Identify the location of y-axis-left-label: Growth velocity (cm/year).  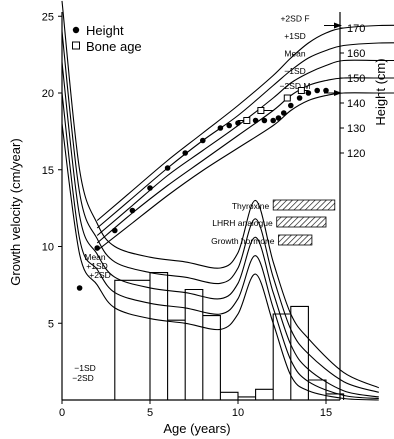
(15, 211).